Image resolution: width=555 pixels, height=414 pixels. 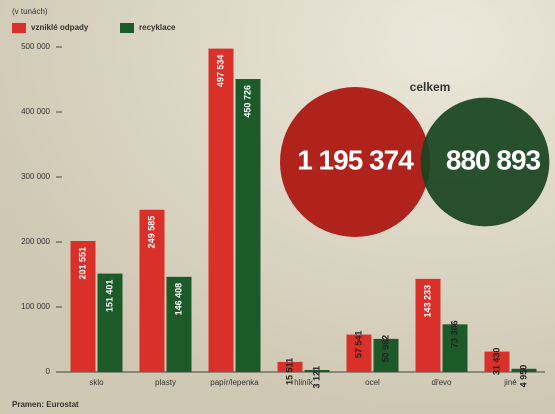 What do you see at coordinates (60, 27) in the screenshot?
I see `legend-label: vzniklé odpady` at bounding box center [60, 27].